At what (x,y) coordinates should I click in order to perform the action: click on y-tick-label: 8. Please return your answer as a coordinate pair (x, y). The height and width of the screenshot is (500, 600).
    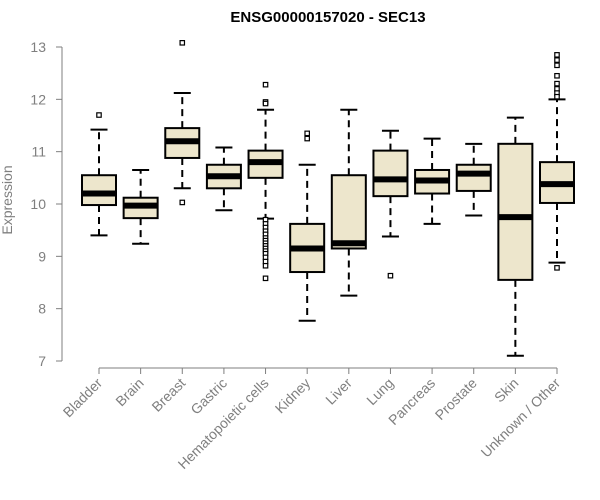
    Looking at the image, I should click on (42, 309).